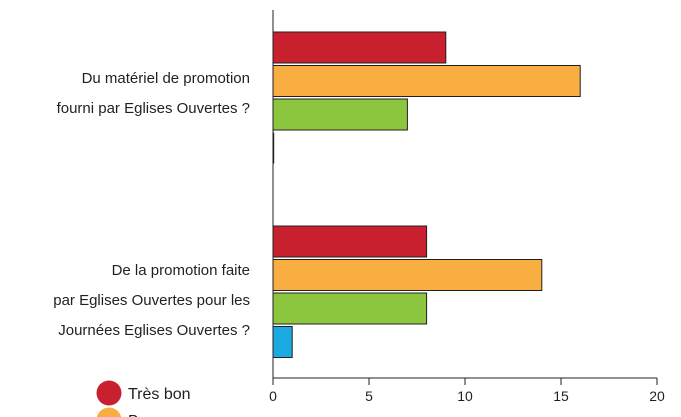  Describe the element at coordinates (142, 415) in the screenshot. I see `legend-label: Bon` at that location.